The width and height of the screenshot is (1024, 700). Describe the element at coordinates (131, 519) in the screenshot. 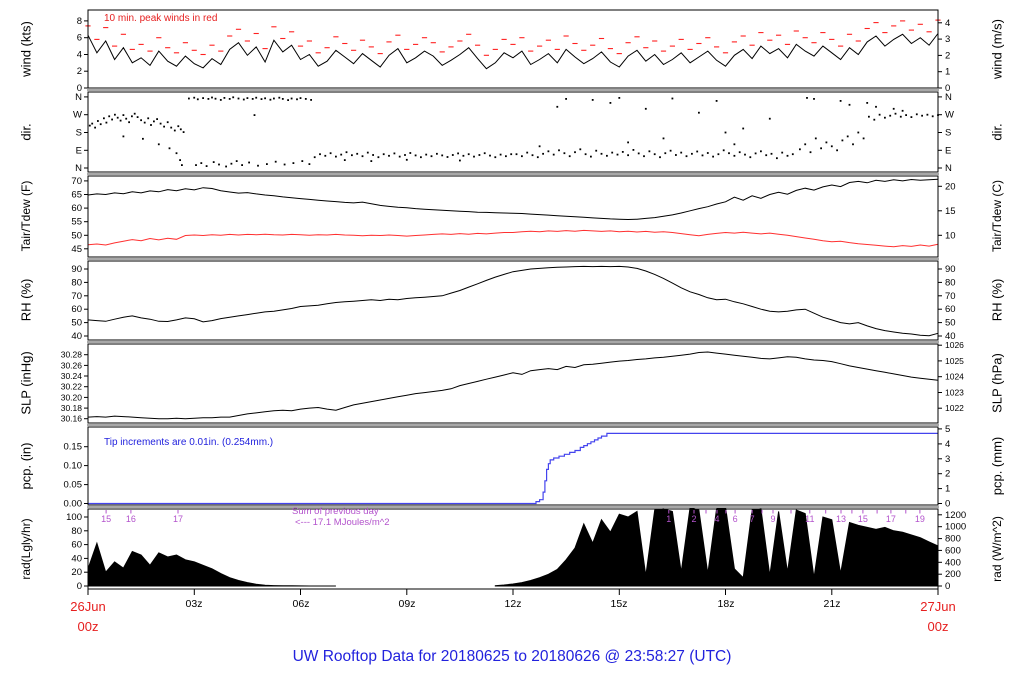

I see `svg-text: 16` at that location.